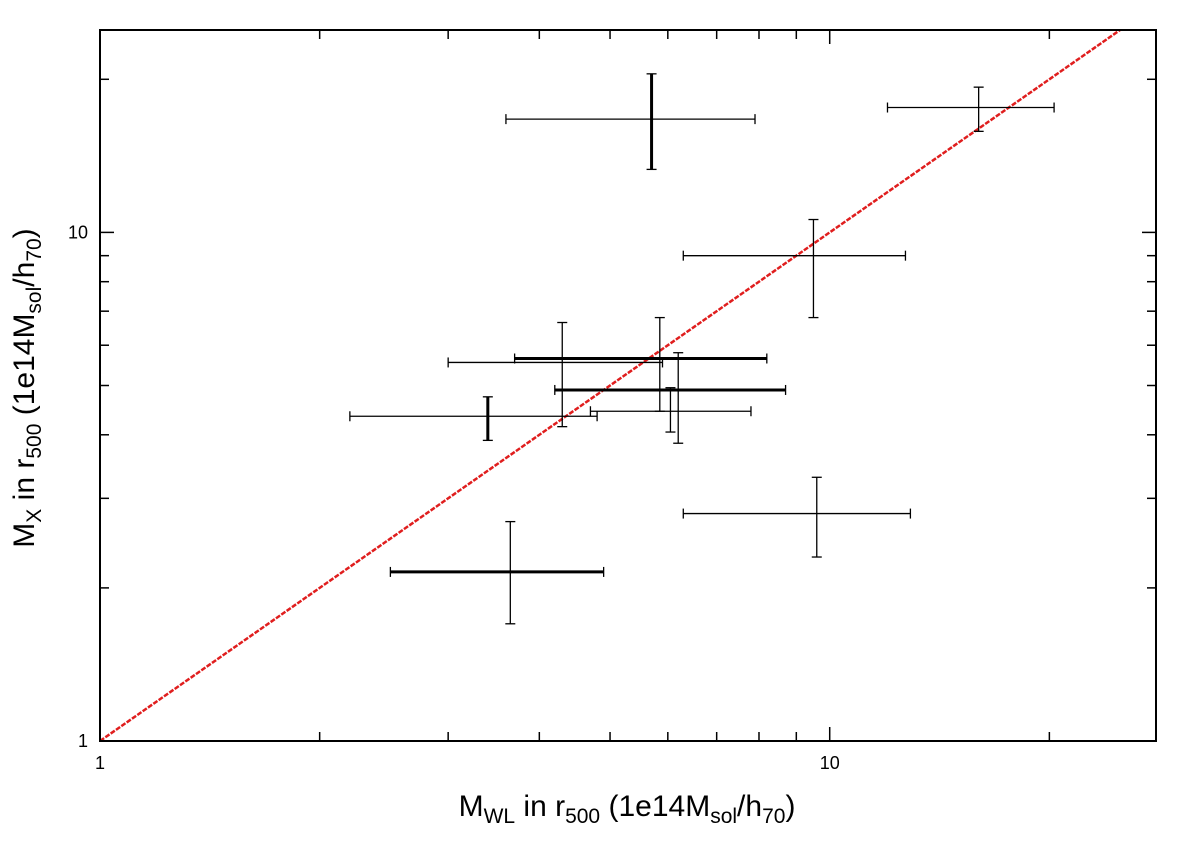 This screenshot has height=842, width=1200. What do you see at coordinates (830, 763) in the screenshot?
I see `x-tick-label: 10` at bounding box center [830, 763].